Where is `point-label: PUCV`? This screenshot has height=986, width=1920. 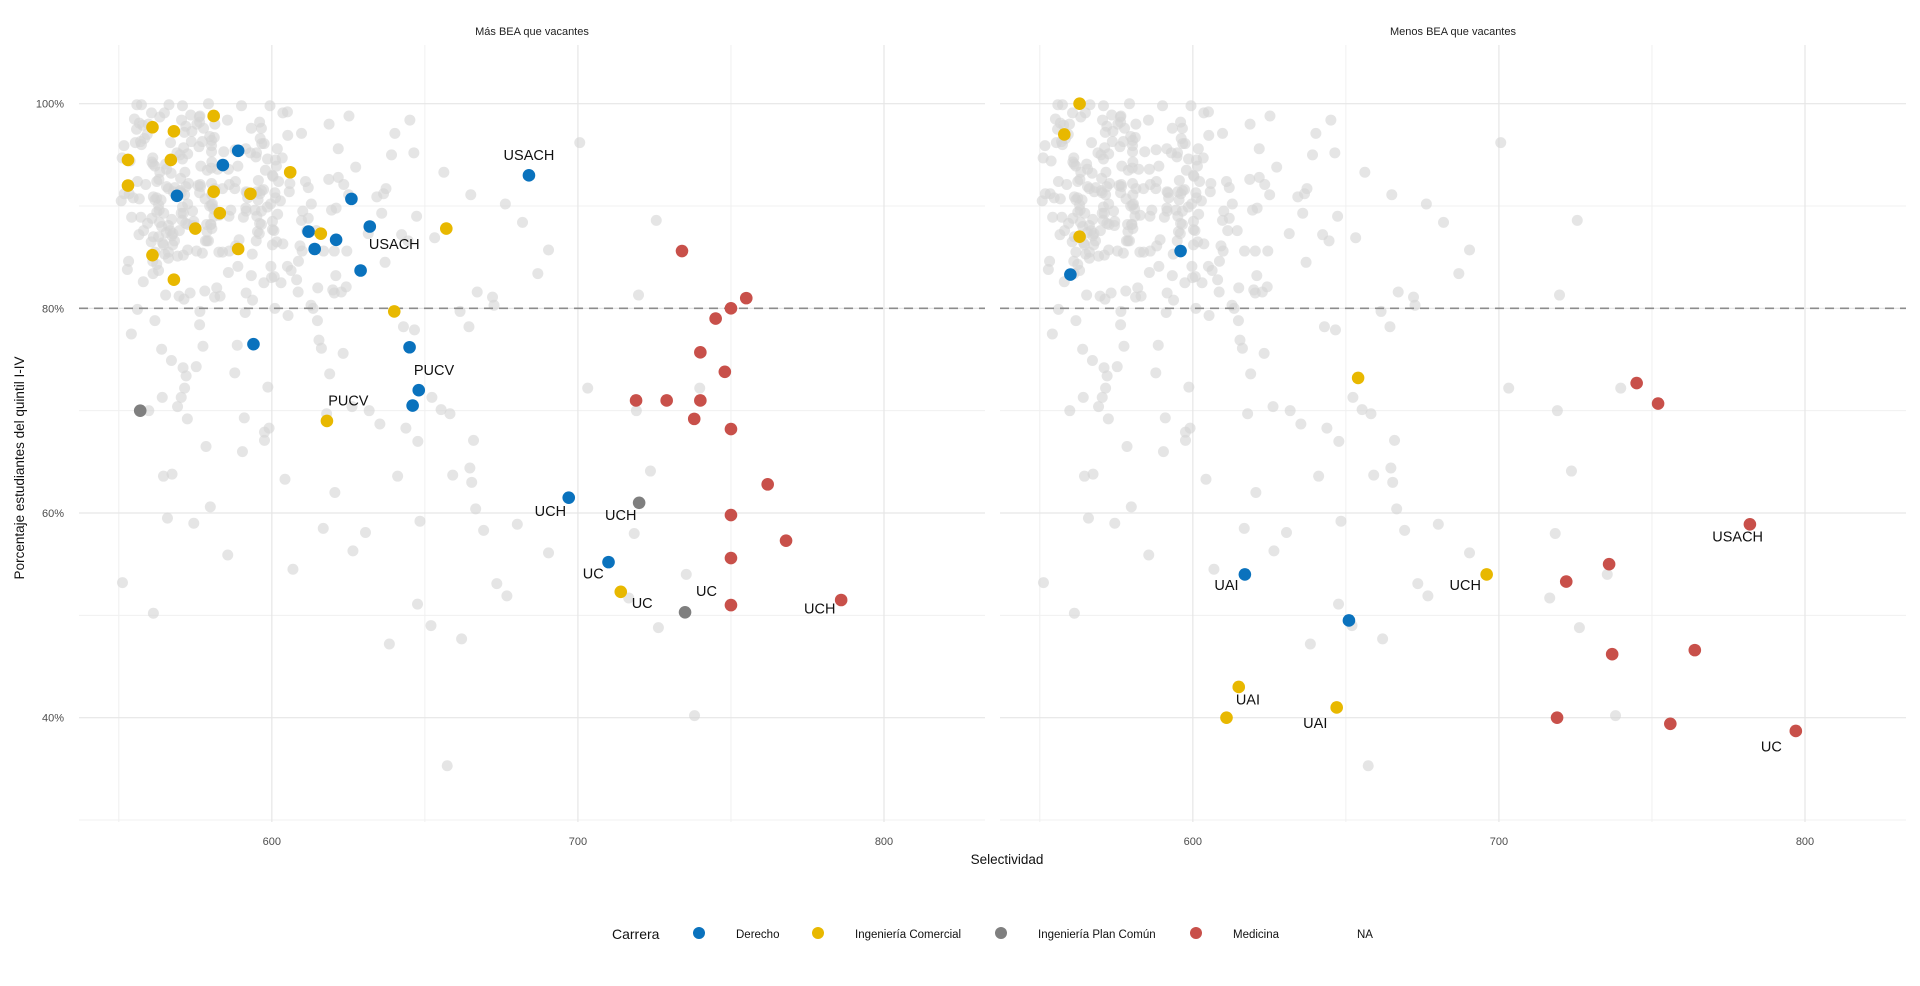
point-label: PUCV is located at coordinates (434, 371).